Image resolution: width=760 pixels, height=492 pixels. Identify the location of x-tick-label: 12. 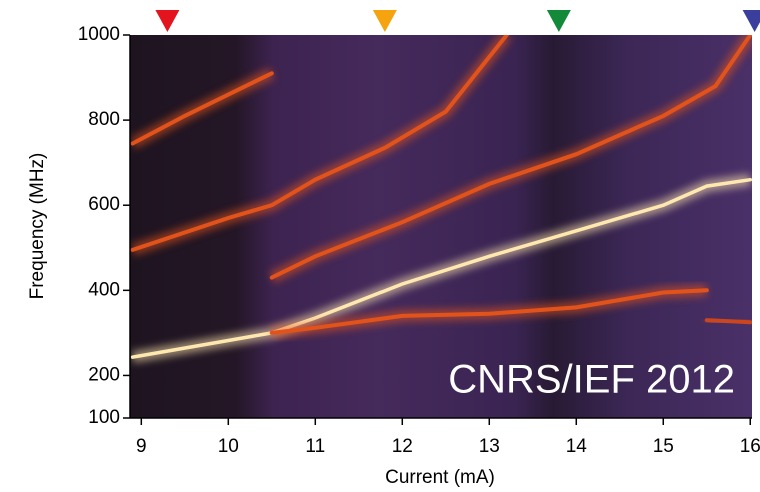
(402, 446).